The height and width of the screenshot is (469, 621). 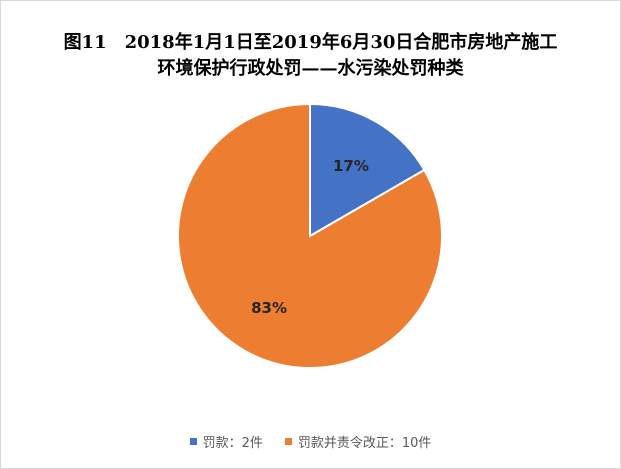 What do you see at coordinates (288, 441) in the screenshot?
I see `legend-swatch-fine-and-rectify` at bounding box center [288, 441].